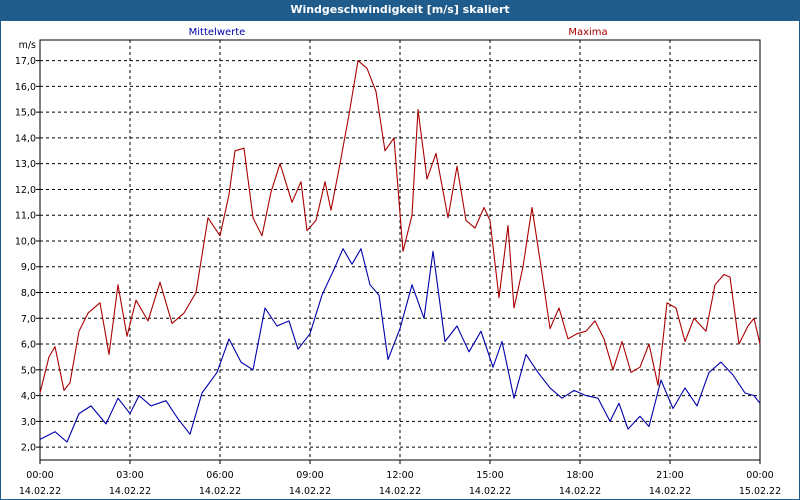 This screenshot has width=800, height=500. Describe the element at coordinates (129, 475) in the screenshot. I see `x-tick-time: 03:00` at that location.